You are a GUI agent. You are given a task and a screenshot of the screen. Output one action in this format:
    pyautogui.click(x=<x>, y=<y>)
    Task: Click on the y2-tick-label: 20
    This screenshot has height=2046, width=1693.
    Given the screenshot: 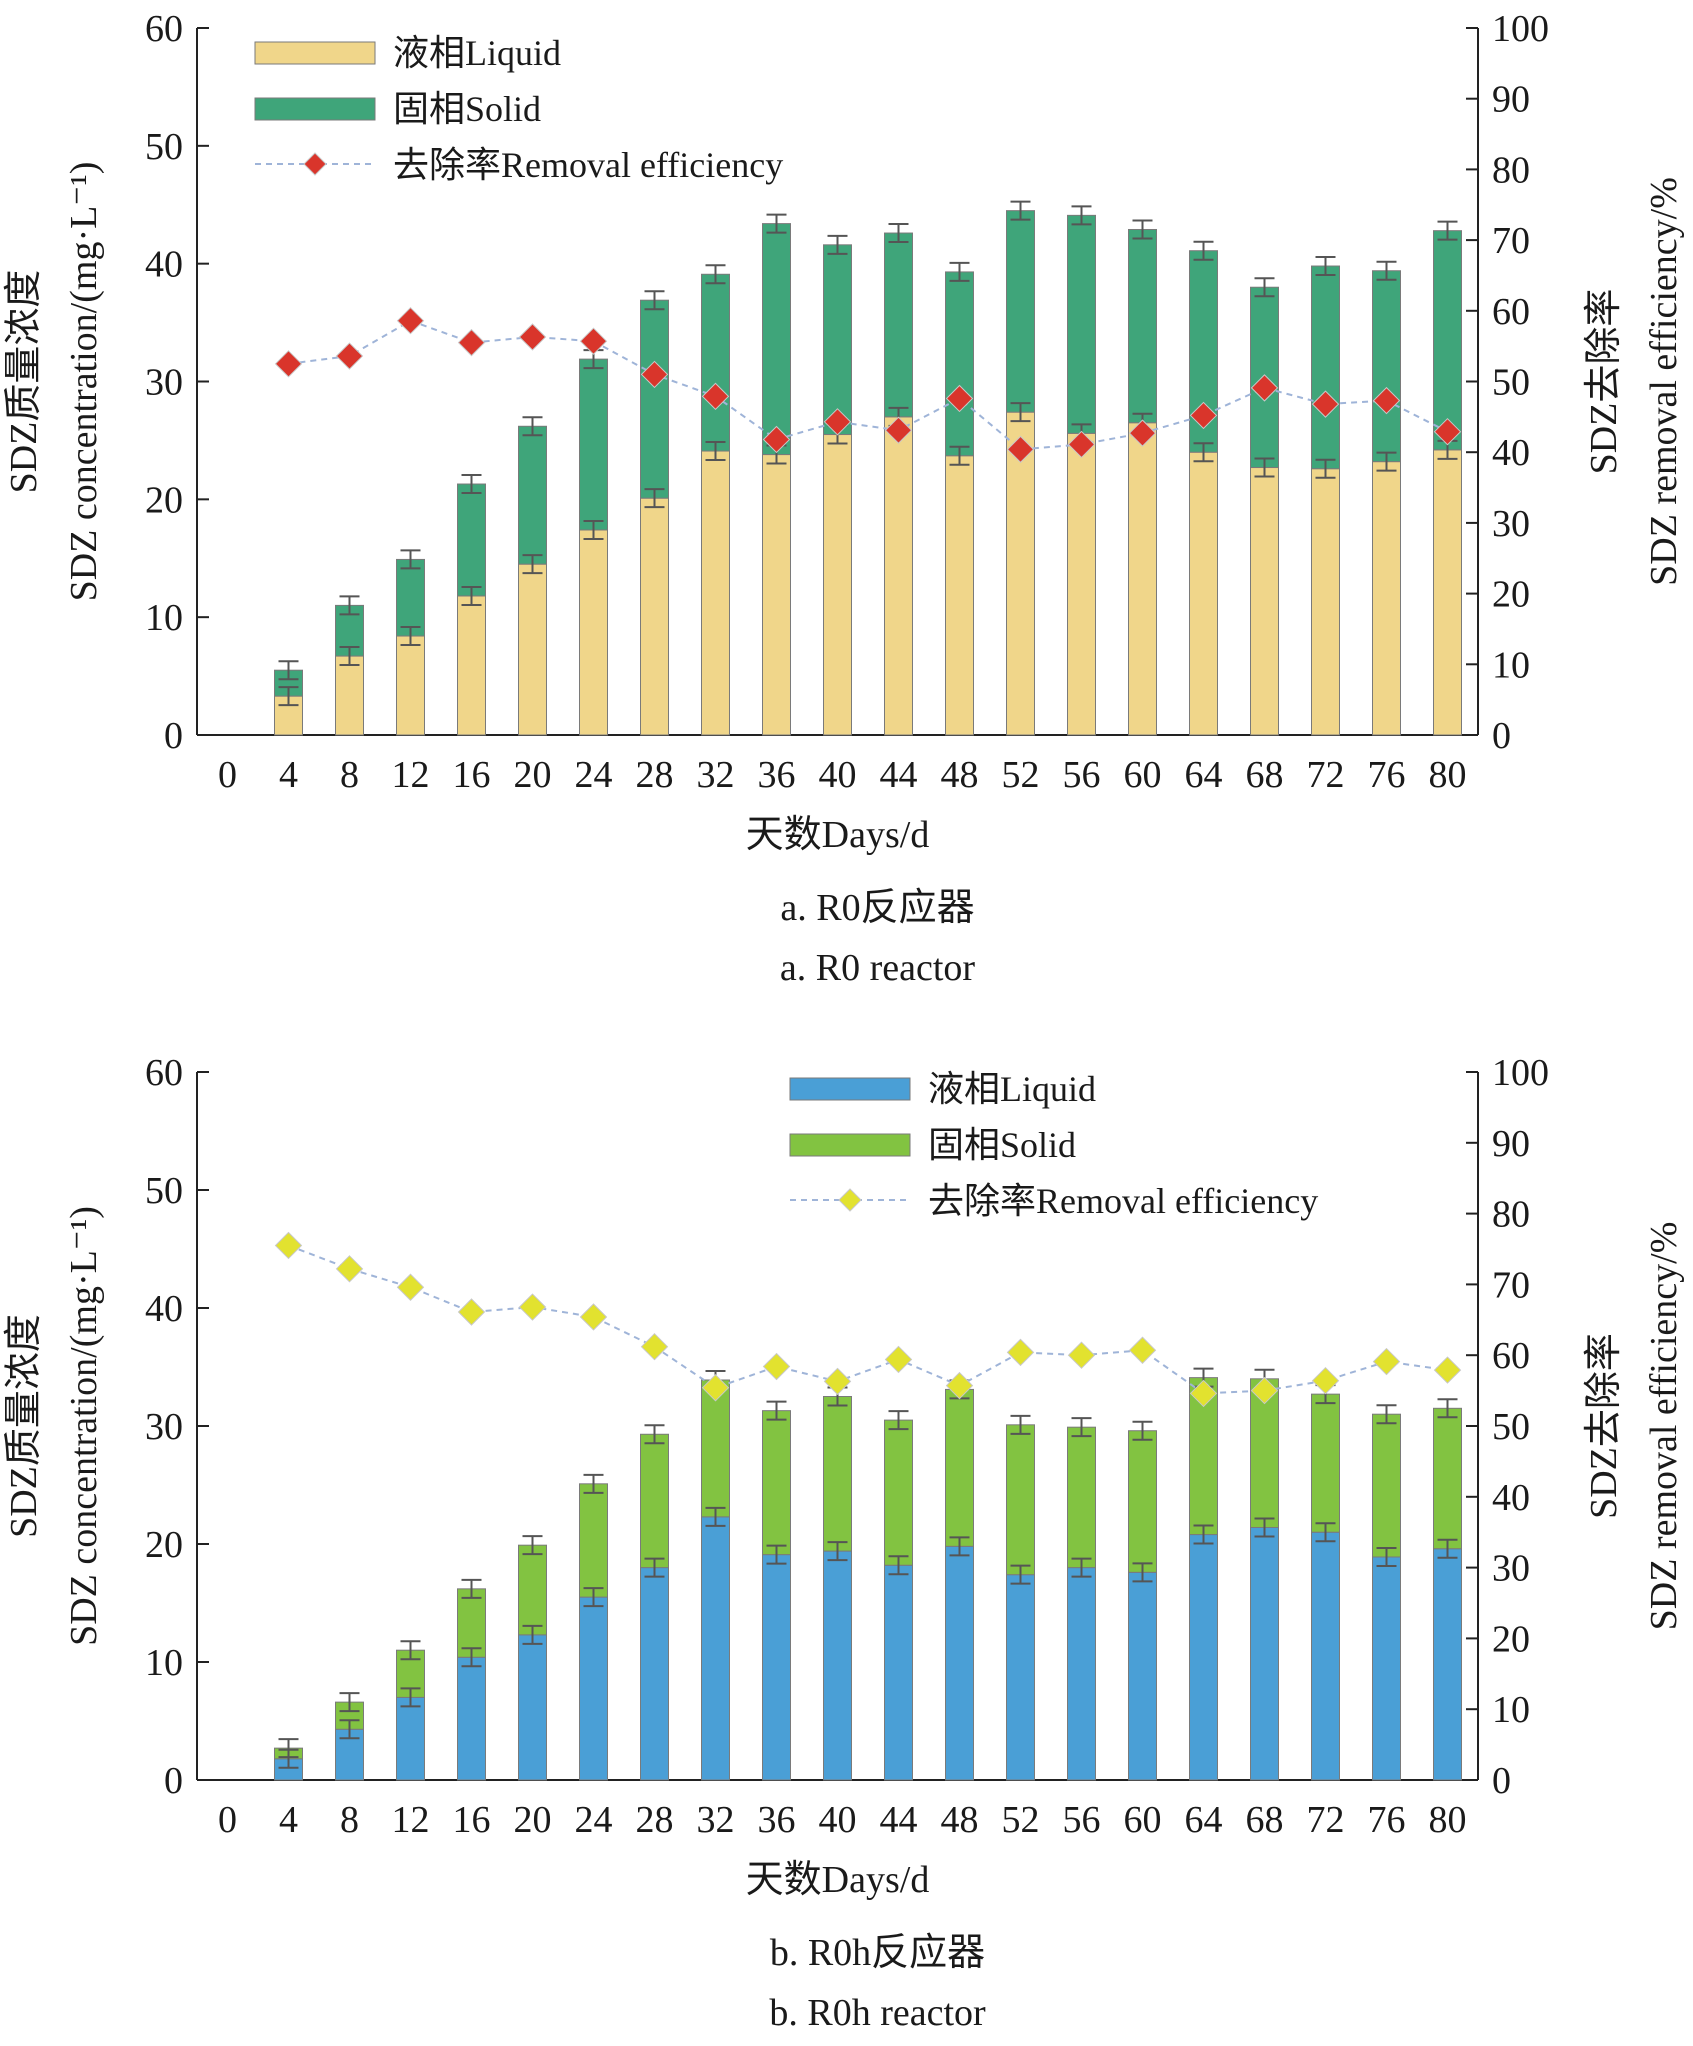 What is the action you would take?
    pyautogui.click(x=1511, y=595)
    